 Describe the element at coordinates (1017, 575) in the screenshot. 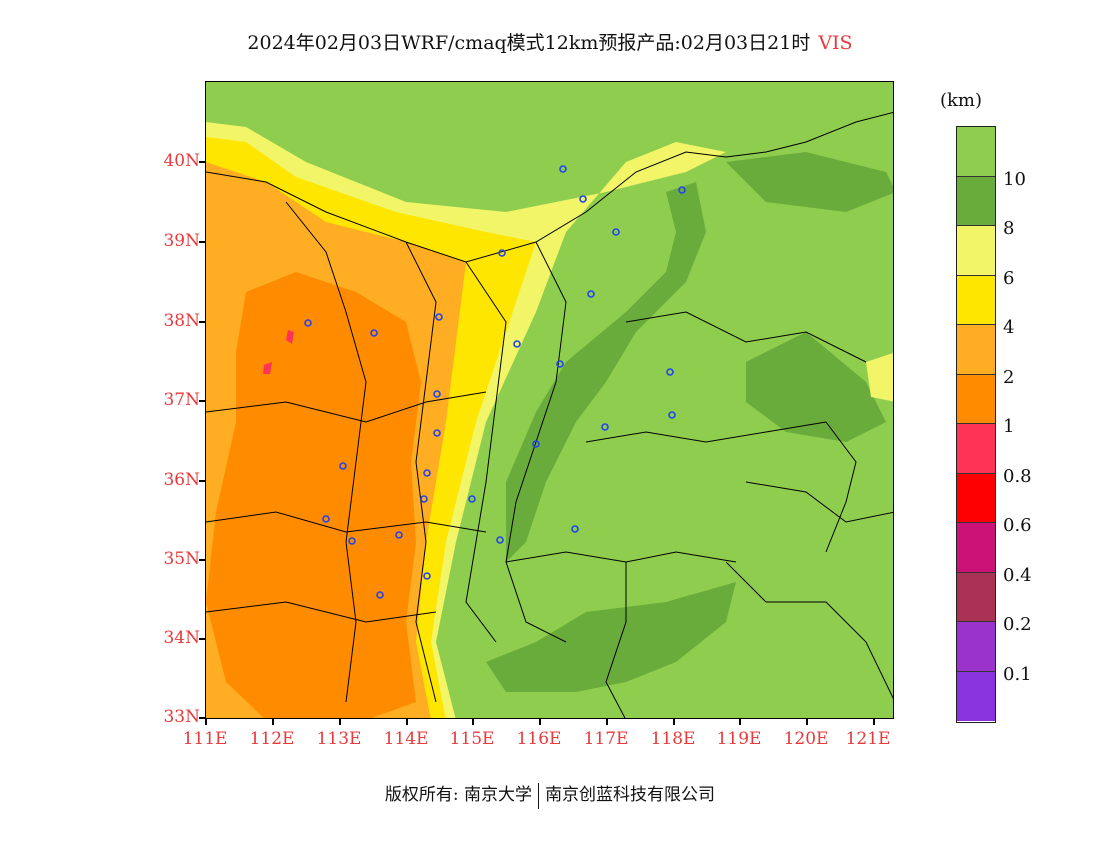

I see `legend-level-label: 0.4` at that location.